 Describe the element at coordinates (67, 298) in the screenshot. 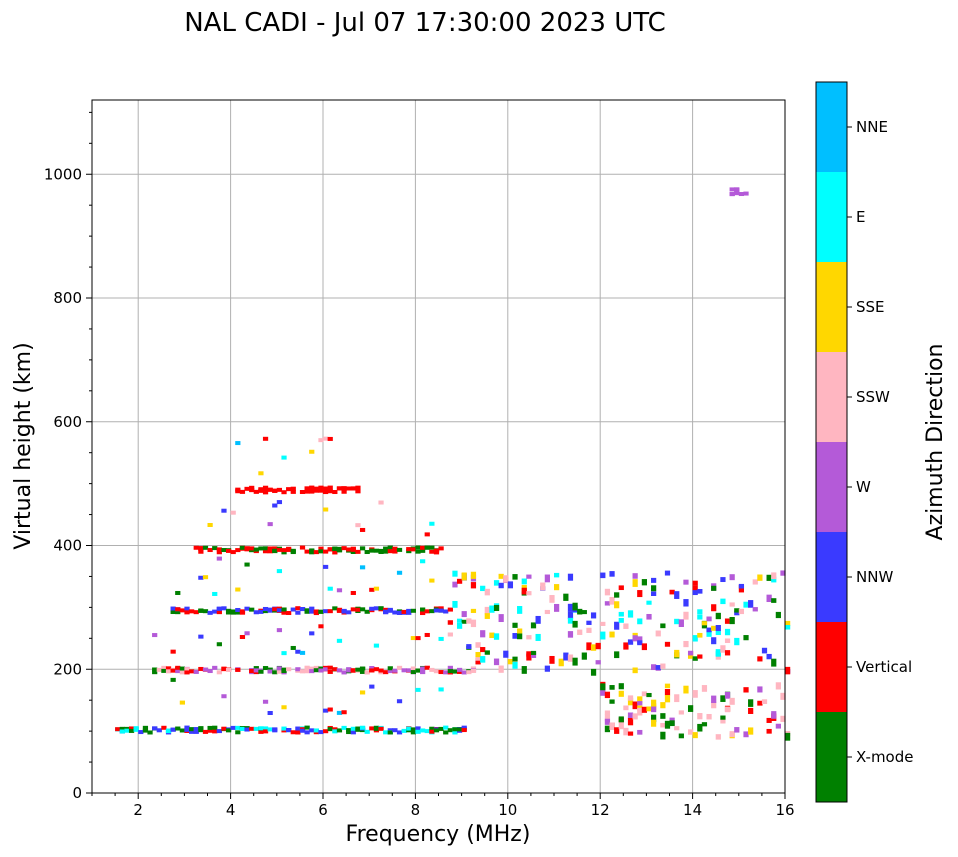

I see `y-tick-label: 800` at that location.